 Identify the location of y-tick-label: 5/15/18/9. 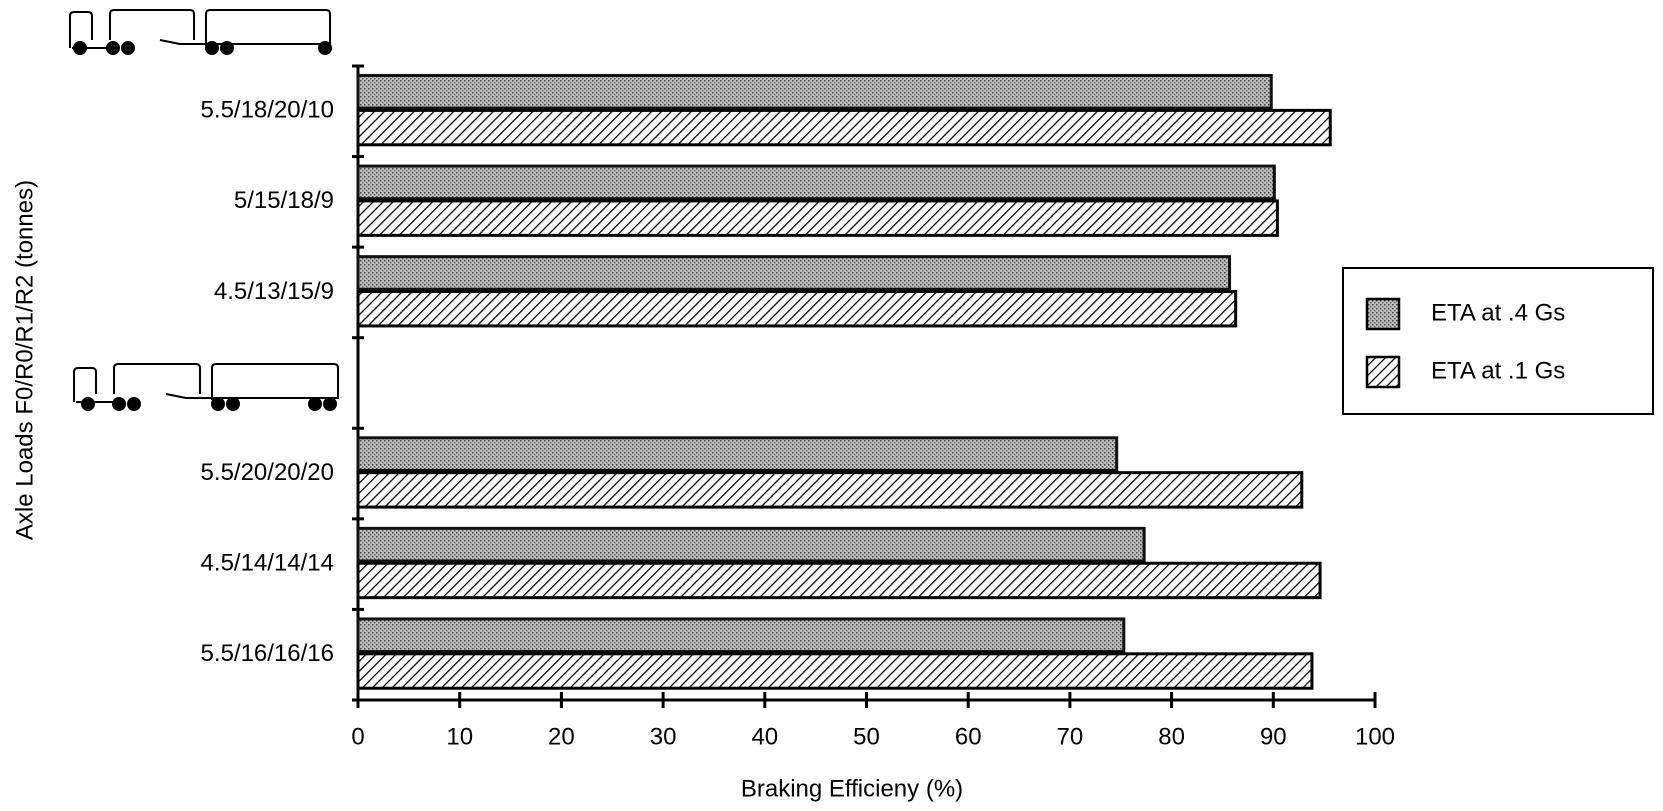
(284, 200).